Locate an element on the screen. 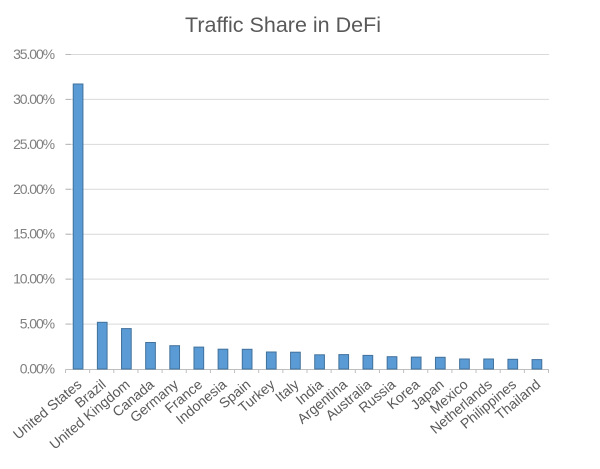  svg-text: 5.00% is located at coordinates (37, 324).